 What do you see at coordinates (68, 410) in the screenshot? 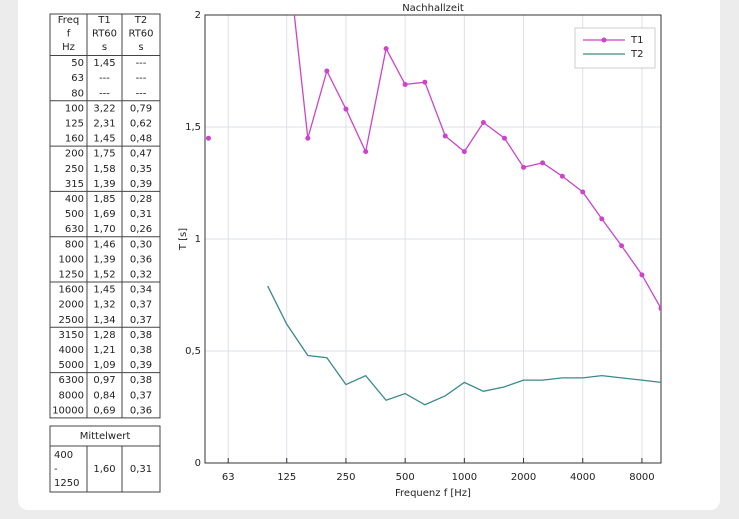
I see `table-cell: 10000` at bounding box center [68, 410].